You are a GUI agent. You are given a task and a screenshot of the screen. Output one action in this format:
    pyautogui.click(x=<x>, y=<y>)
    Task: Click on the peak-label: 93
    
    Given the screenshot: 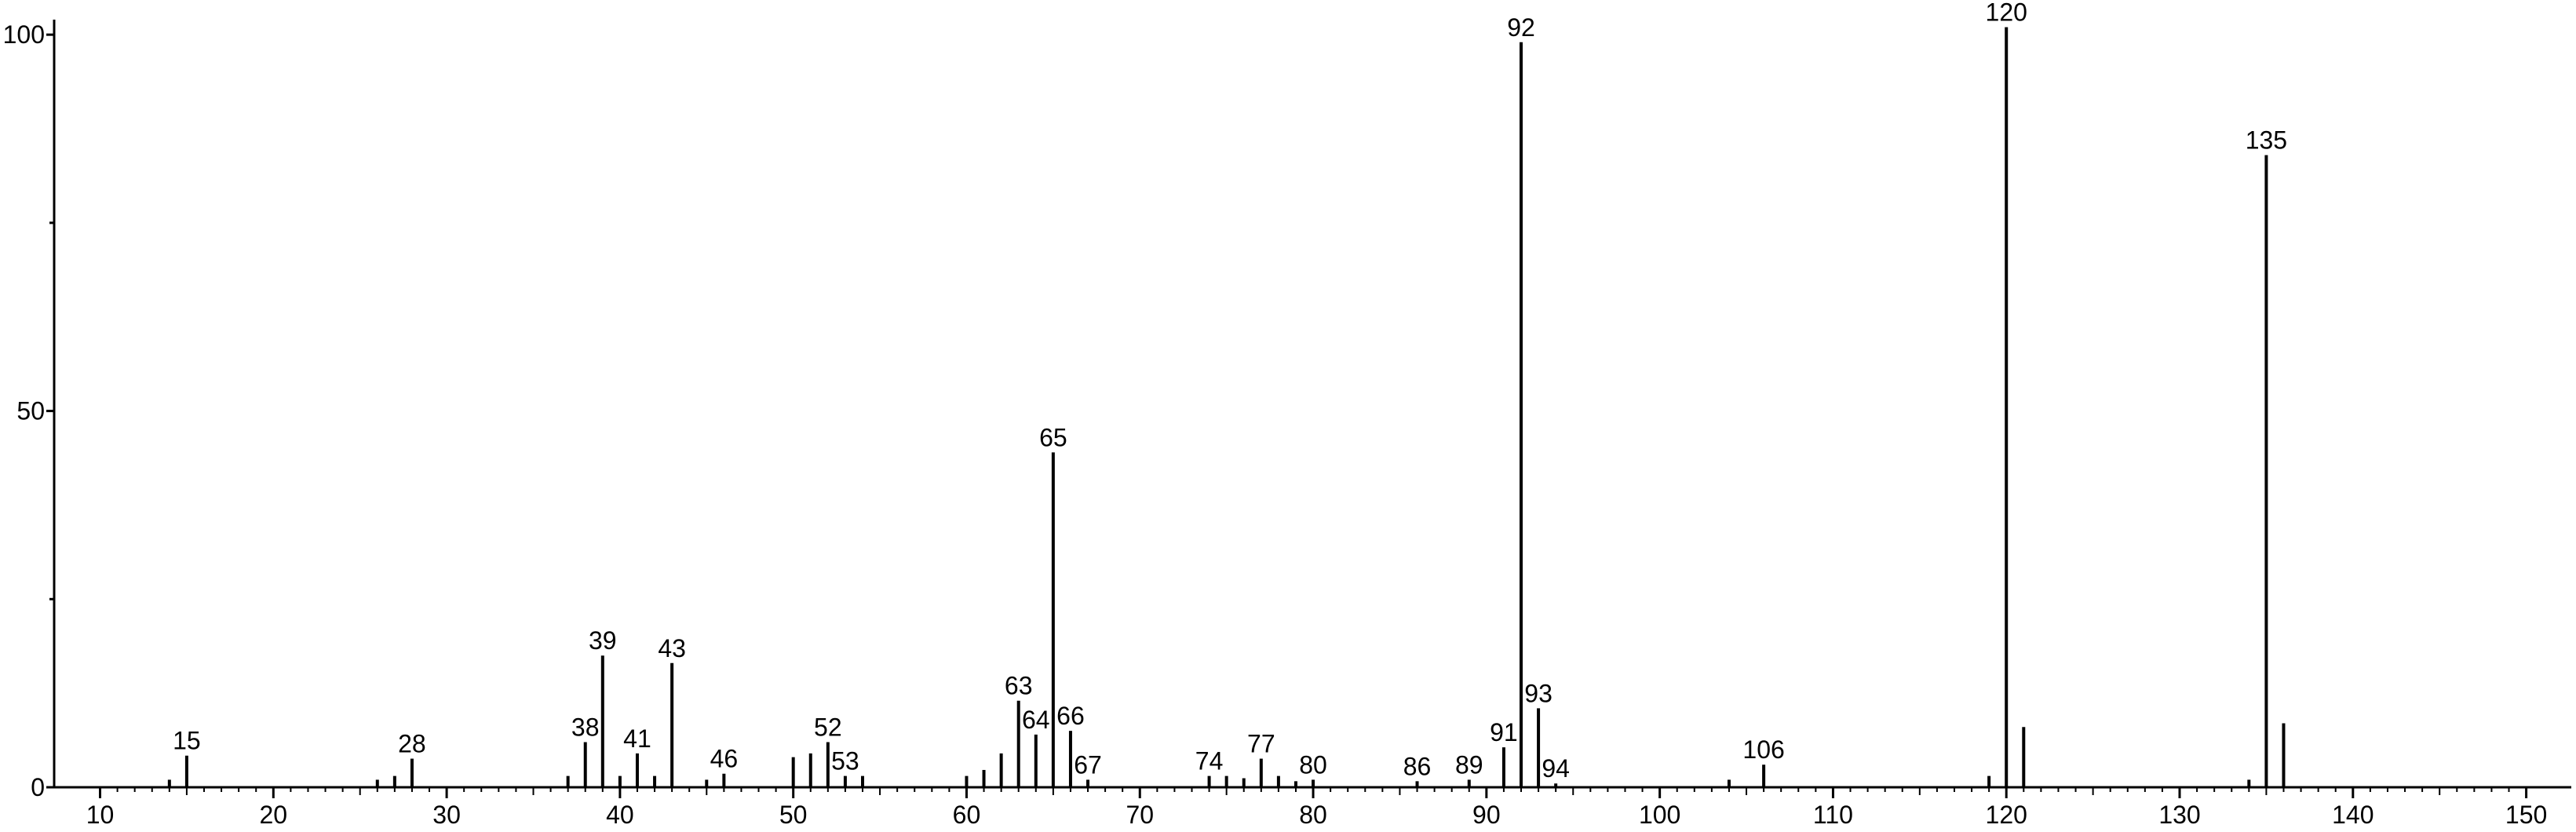 What is the action you would take?
    pyautogui.click(x=1538, y=693)
    